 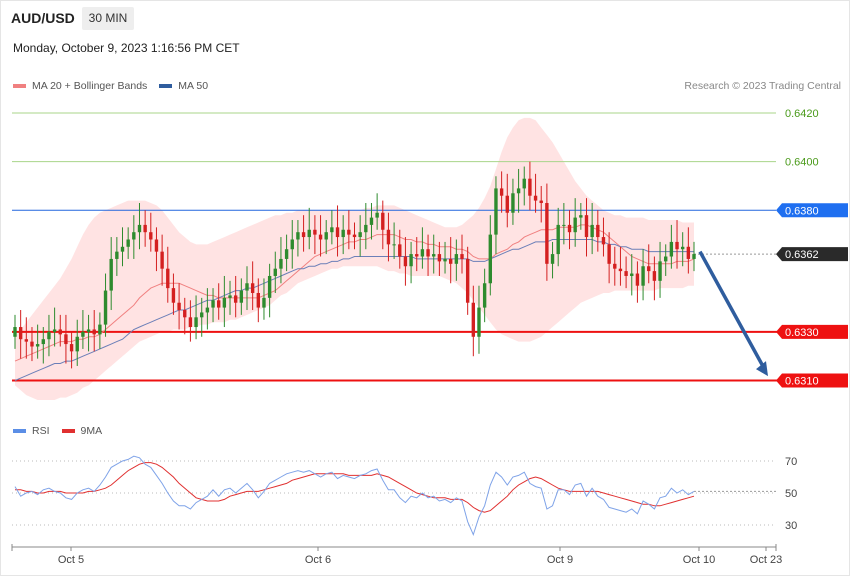 I want to click on rsi-tick-label: 70, so click(x=791, y=462).